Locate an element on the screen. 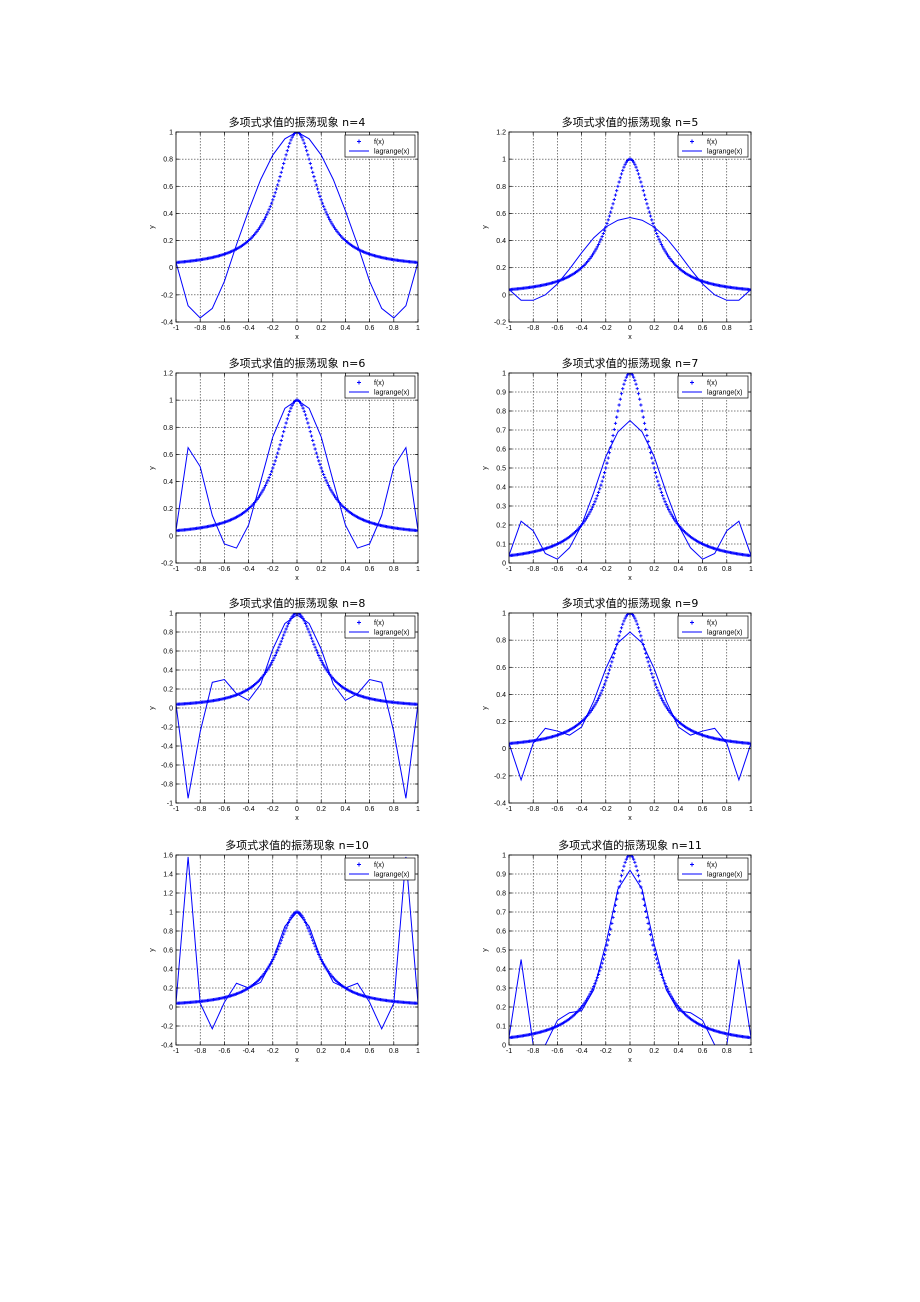 This screenshot has height=1302, width=920. x-tick-label: -0.8 is located at coordinates (533, 809).